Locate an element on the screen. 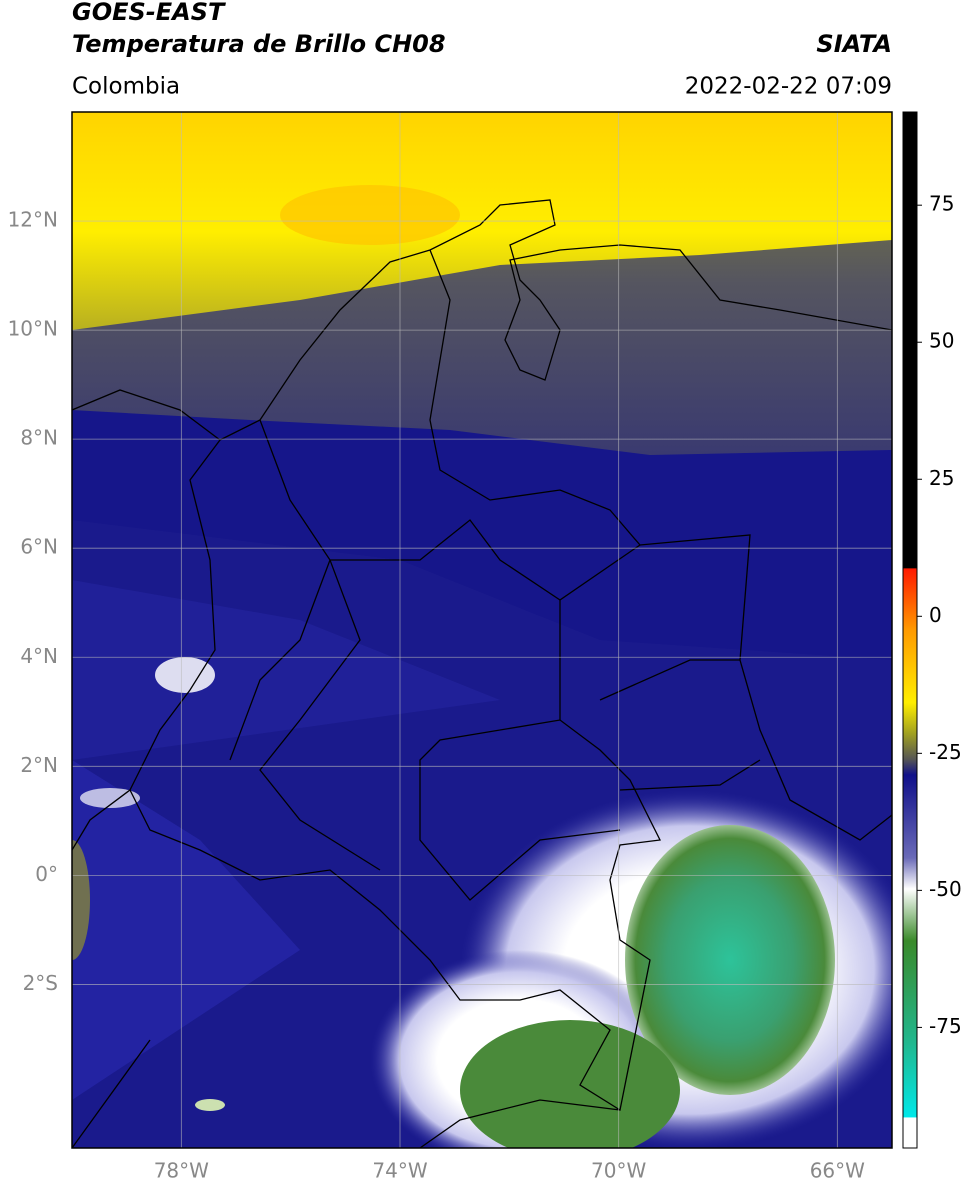 This screenshot has height=1190, width=966. title-line: GOES-EAST is located at coordinates (149, 13).